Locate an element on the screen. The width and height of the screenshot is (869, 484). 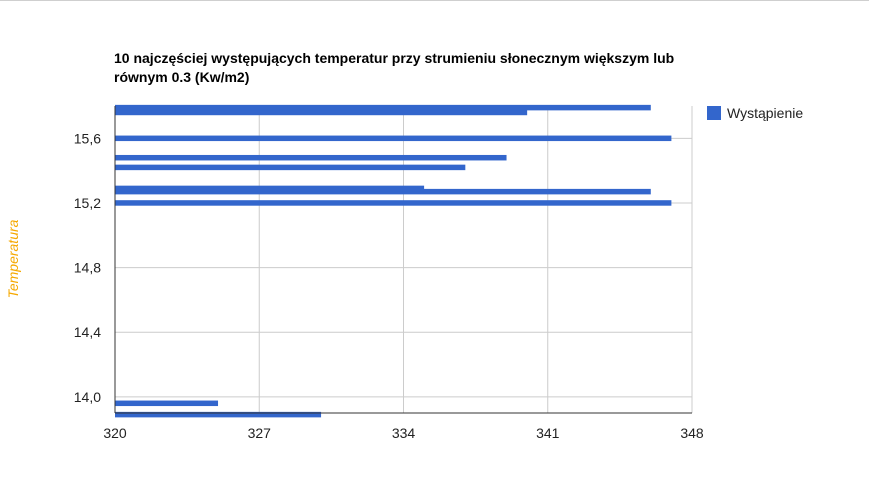
x-tick-label: 334 is located at coordinates (404, 433).